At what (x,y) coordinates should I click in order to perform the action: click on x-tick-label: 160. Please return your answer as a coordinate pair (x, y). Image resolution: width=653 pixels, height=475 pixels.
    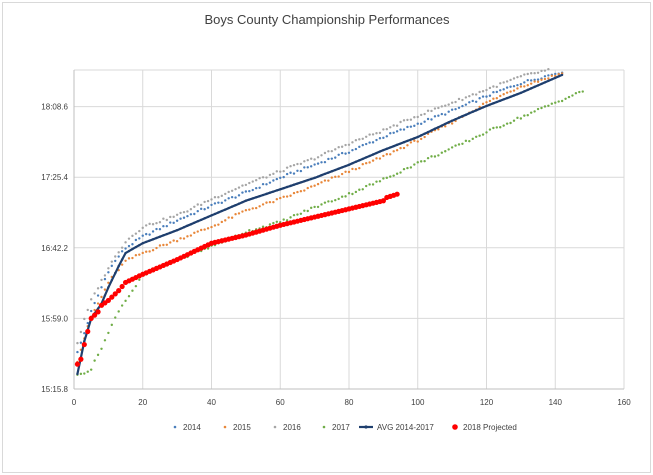
    Looking at the image, I should click on (624, 402).